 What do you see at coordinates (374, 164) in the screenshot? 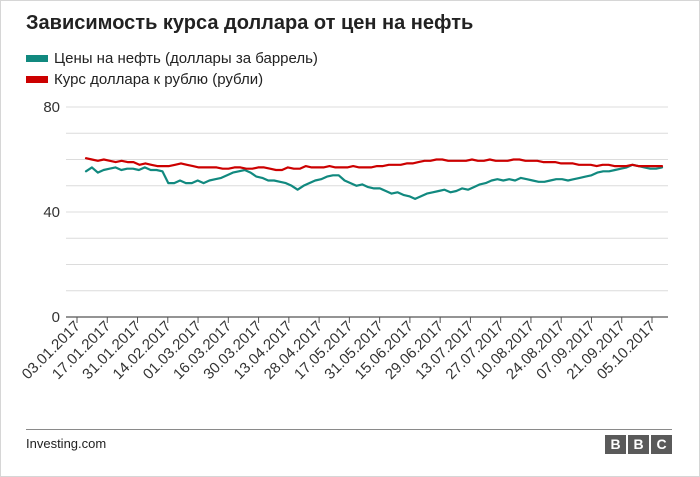
I see `usd-rub-line` at bounding box center [374, 164].